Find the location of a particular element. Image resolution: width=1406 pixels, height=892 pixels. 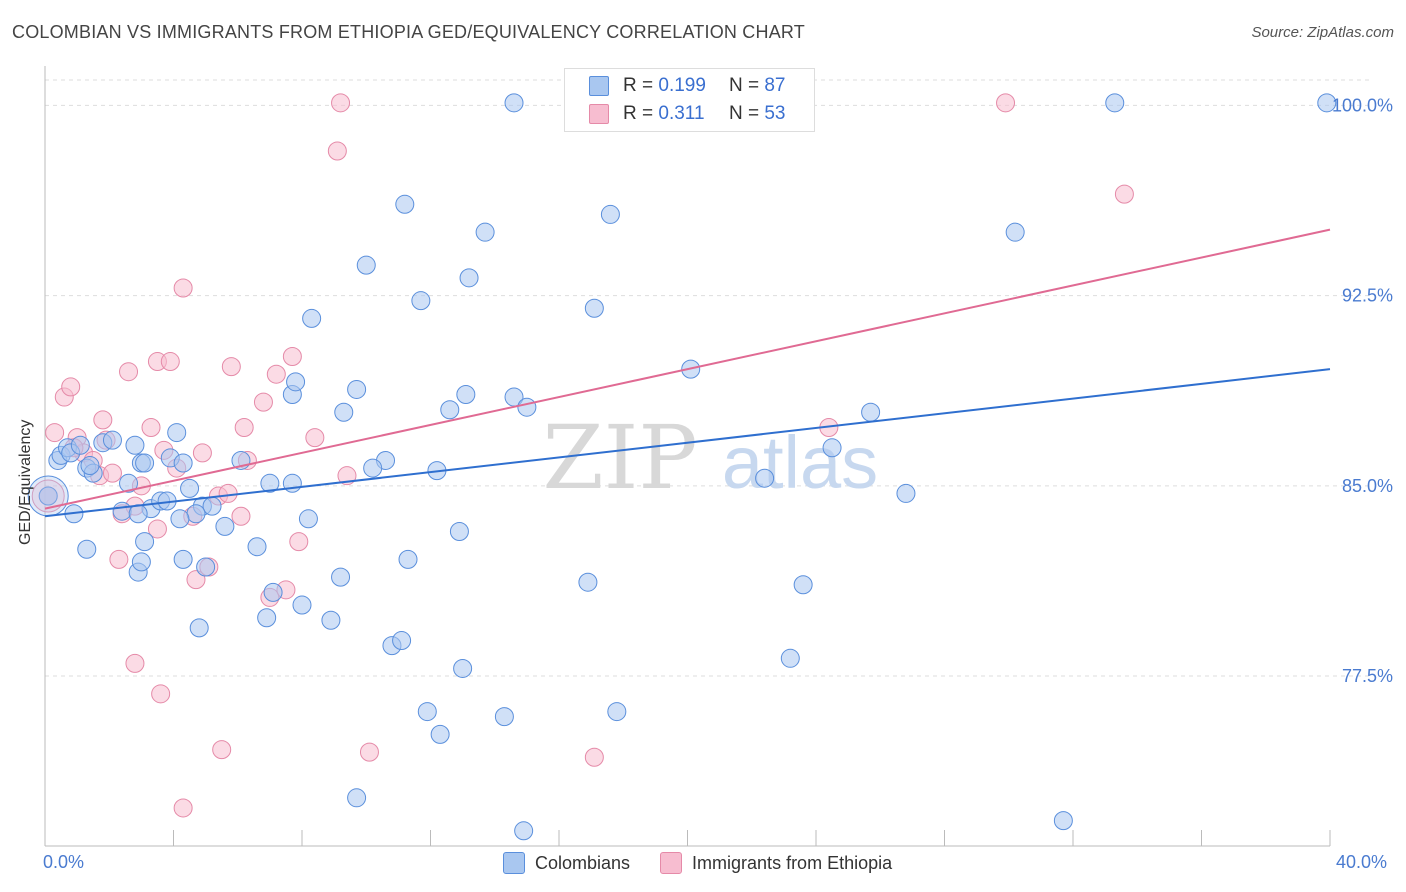

legend: R = 0.199 N = 87 R = 0.311 N = 53 is located at coordinates (689, 100).